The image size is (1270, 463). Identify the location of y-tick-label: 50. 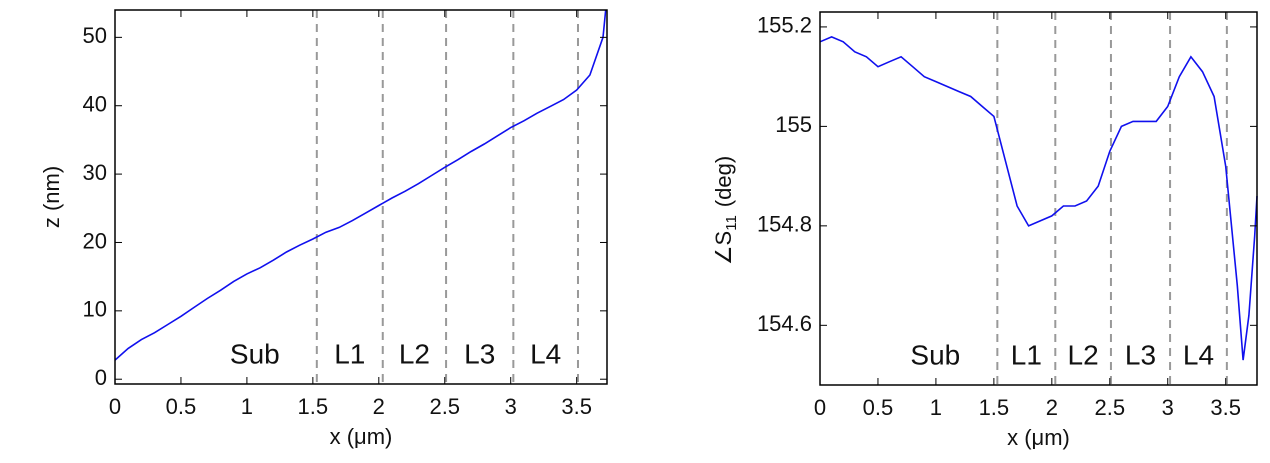
(95, 35).